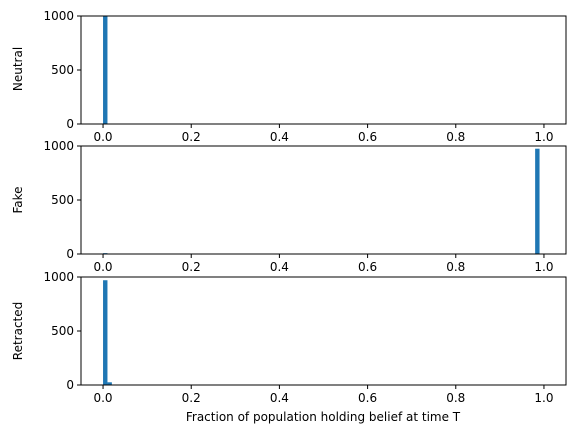 The height and width of the screenshot is (438, 583). I want to click on x-tick-label-fake-5: 1.0, so click(543, 267).